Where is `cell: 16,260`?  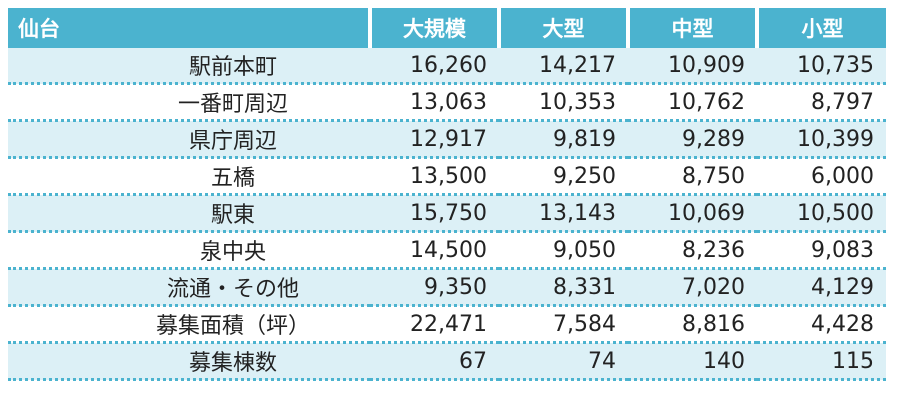
cell: 16,260 is located at coordinates (434, 66).